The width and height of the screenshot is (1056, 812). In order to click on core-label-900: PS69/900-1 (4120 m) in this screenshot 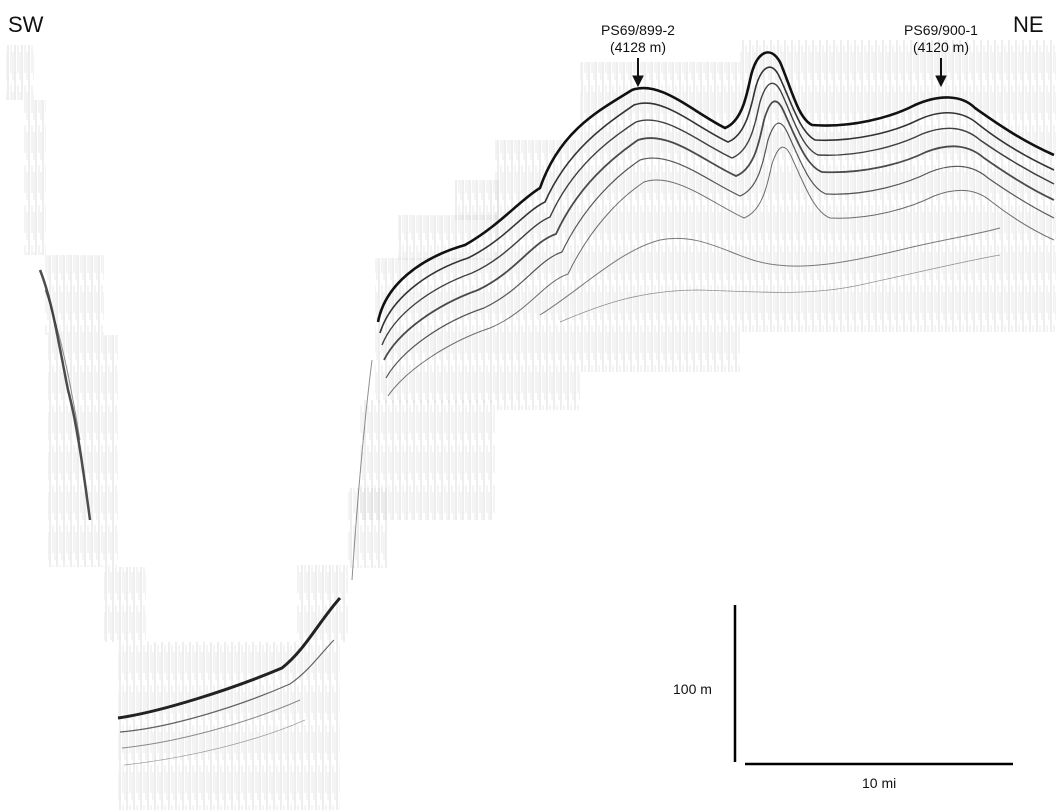, I will do `click(941, 39)`.